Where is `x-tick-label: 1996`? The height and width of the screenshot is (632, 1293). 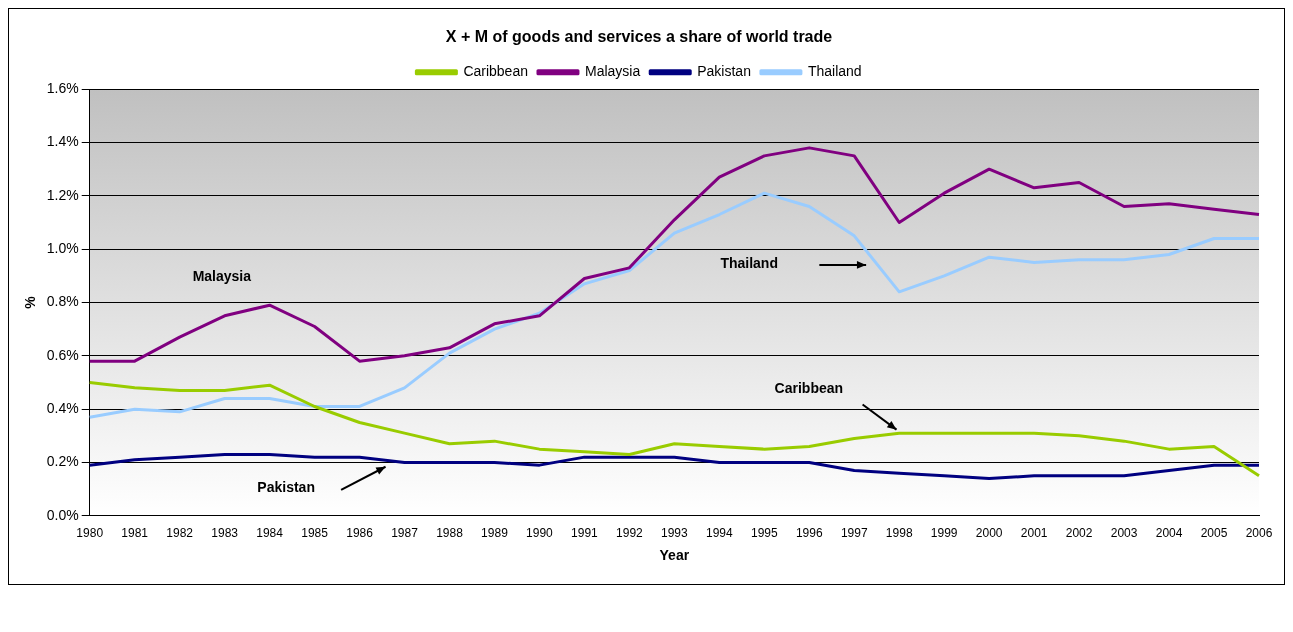 x-tick-label: 1996 is located at coordinates (809, 533).